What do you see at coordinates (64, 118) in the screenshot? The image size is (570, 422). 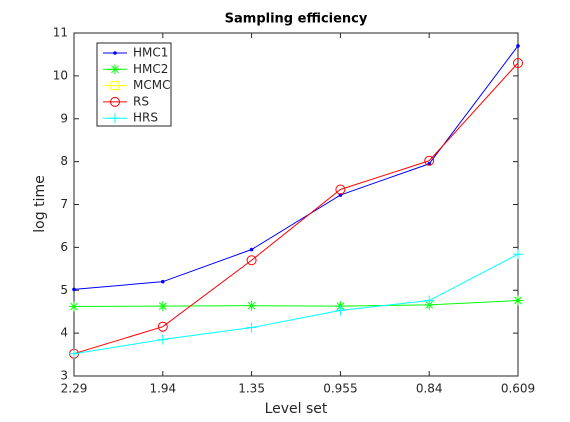 I see `y-tick-label: 9` at bounding box center [64, 118].